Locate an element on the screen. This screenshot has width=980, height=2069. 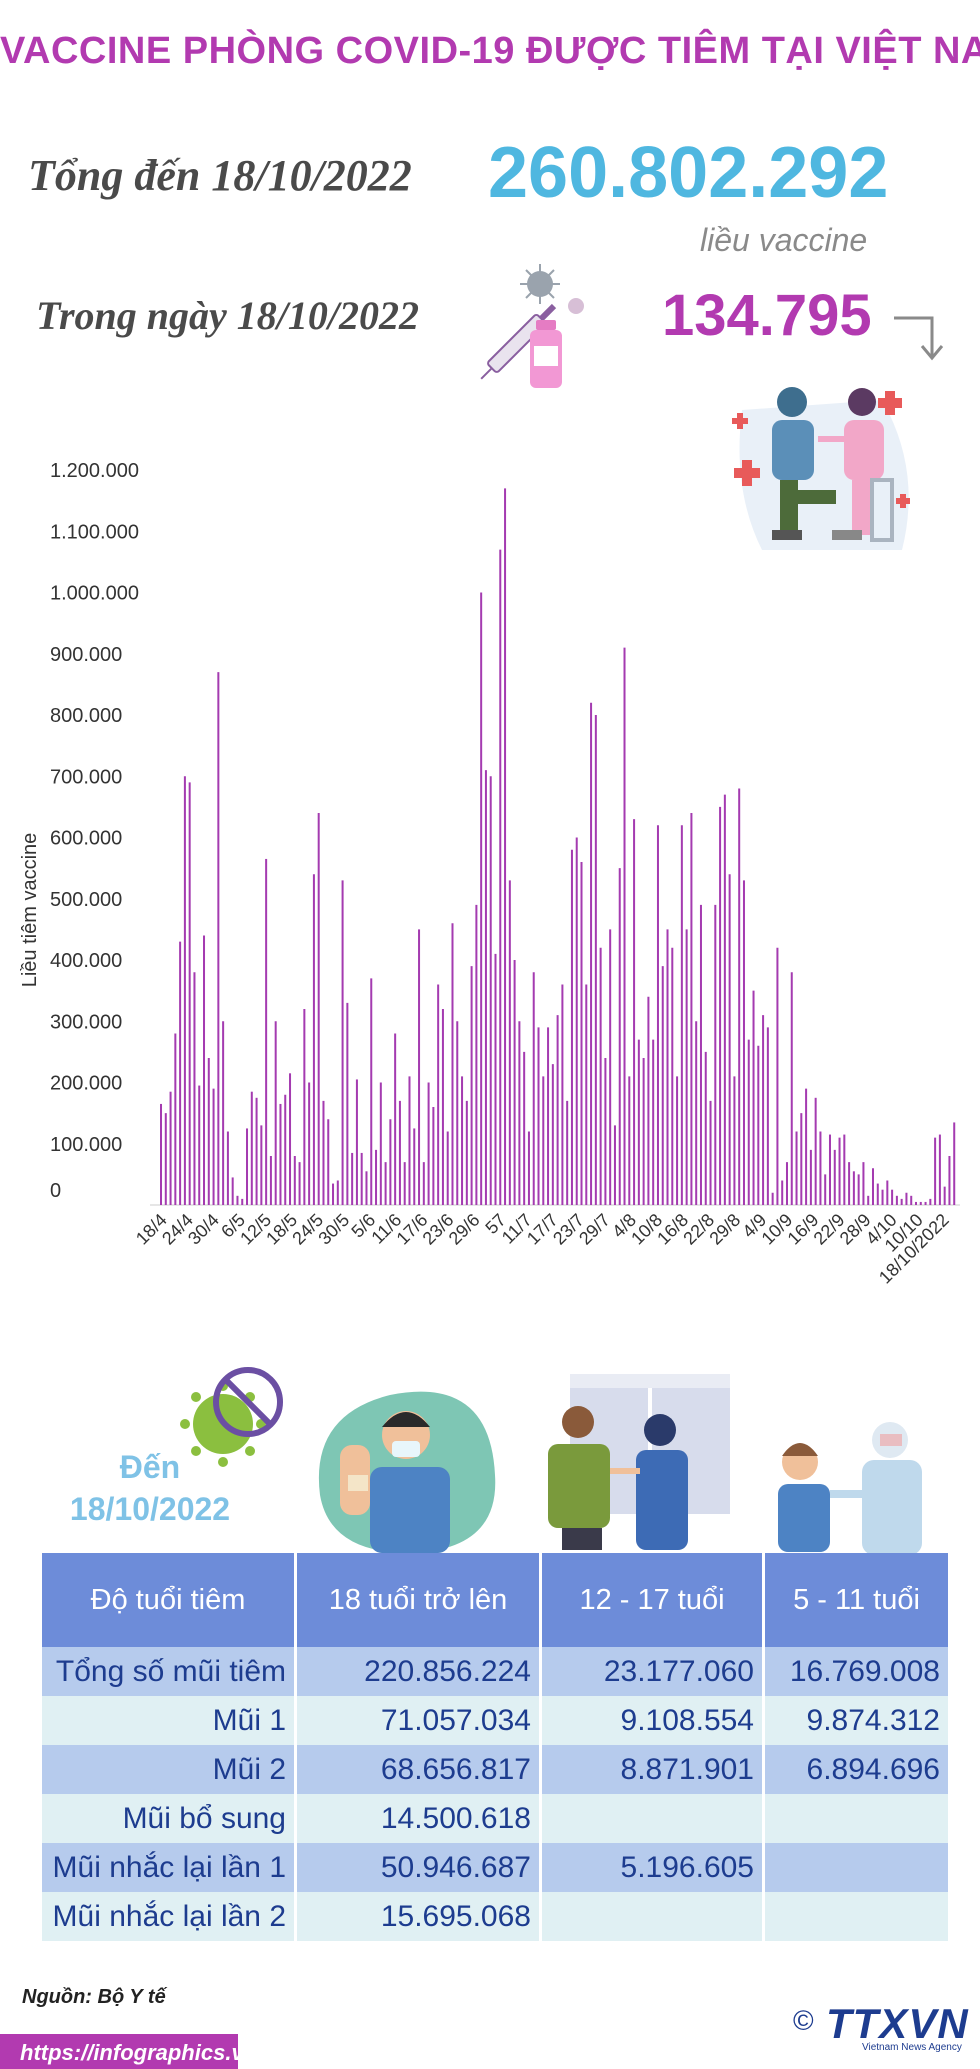
row-label: Mũi 2 is located at coordinates (169, 1769).